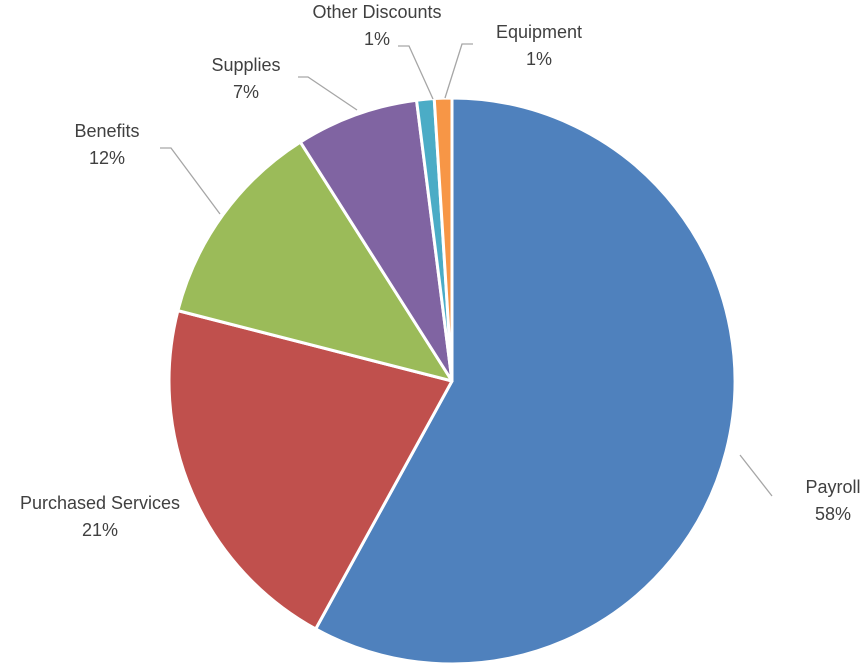 Image resolution: width=864 pixels, height=667 pixels. I want to click on data-label-other-discounts: Other Discounts 1%, so click(376, 25).